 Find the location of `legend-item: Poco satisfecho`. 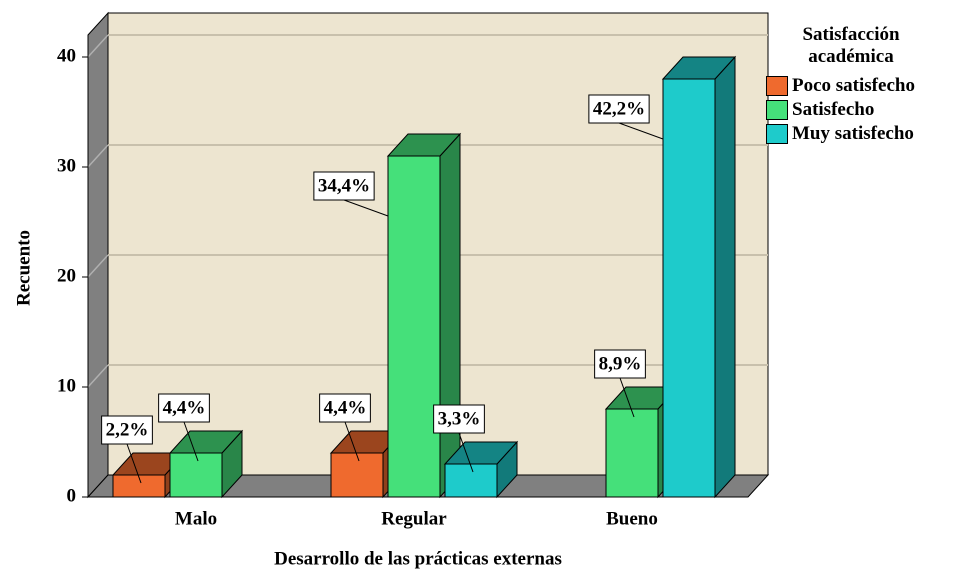

legend-item: Poco satisfecho is located at coordinates (861, 86).